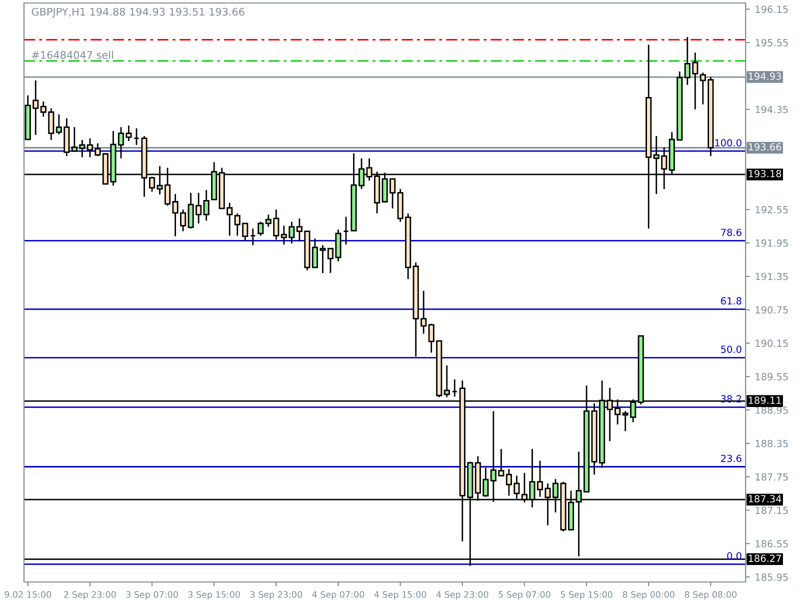  What do you see at coordinates (772, 310) in the screenshot?
I see `y-tick-label: 190.75` at bounding box center [772, 310].